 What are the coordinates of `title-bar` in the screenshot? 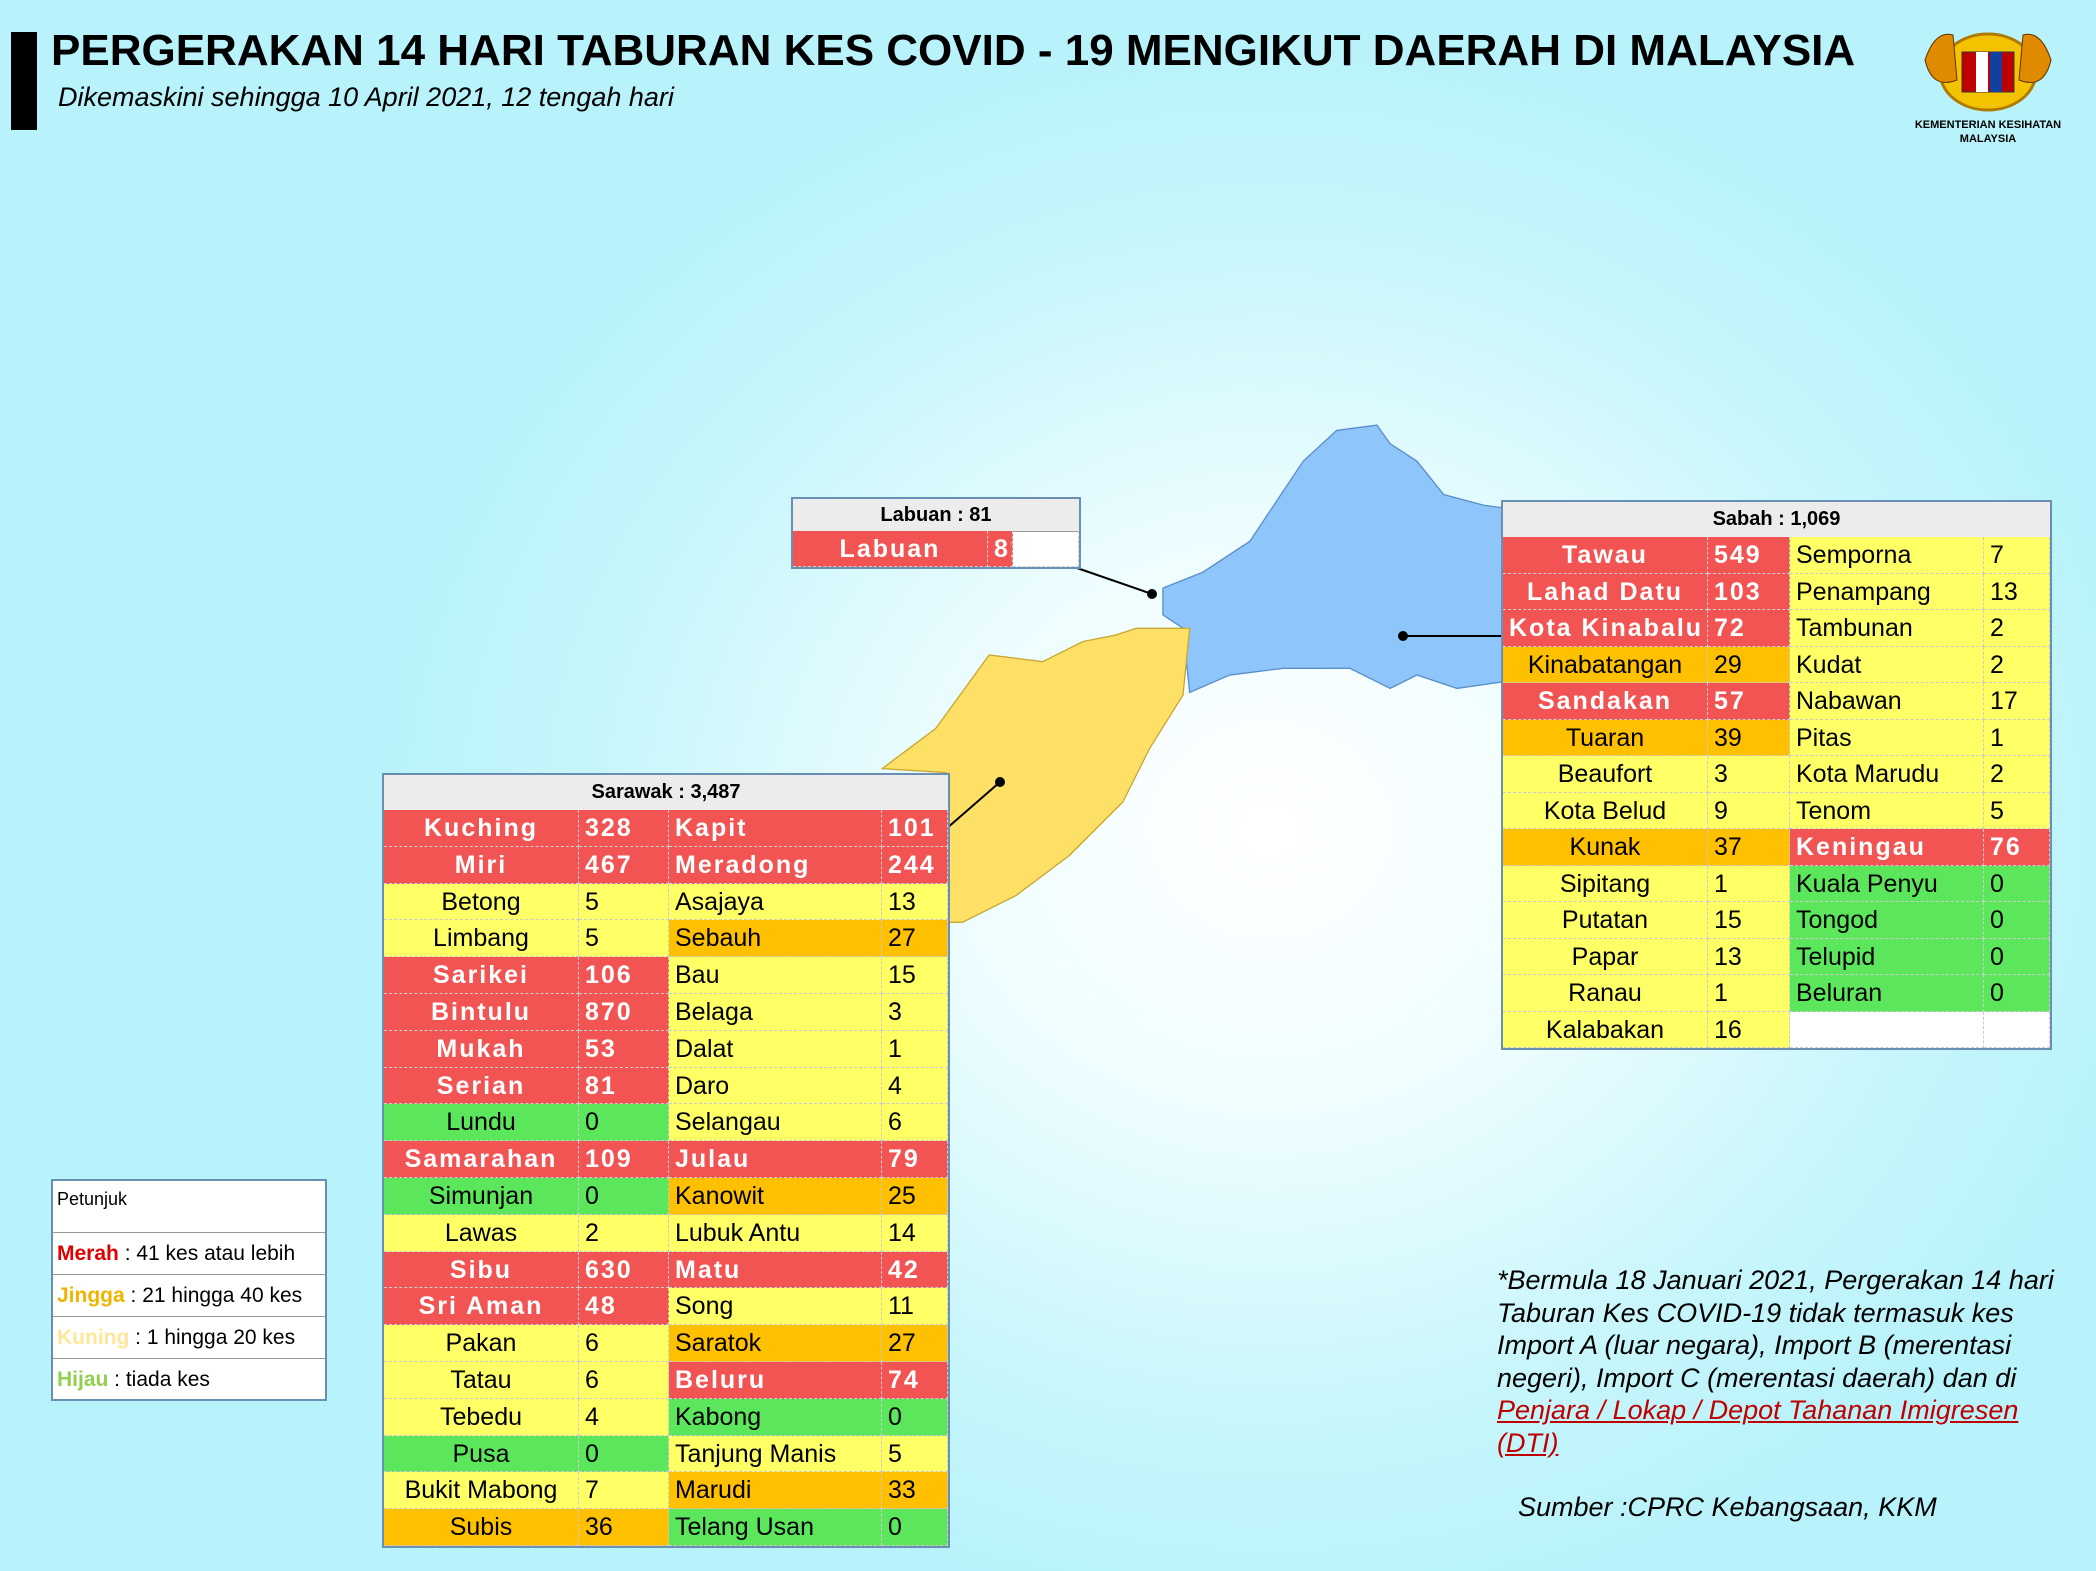 It's located at (24, 81).